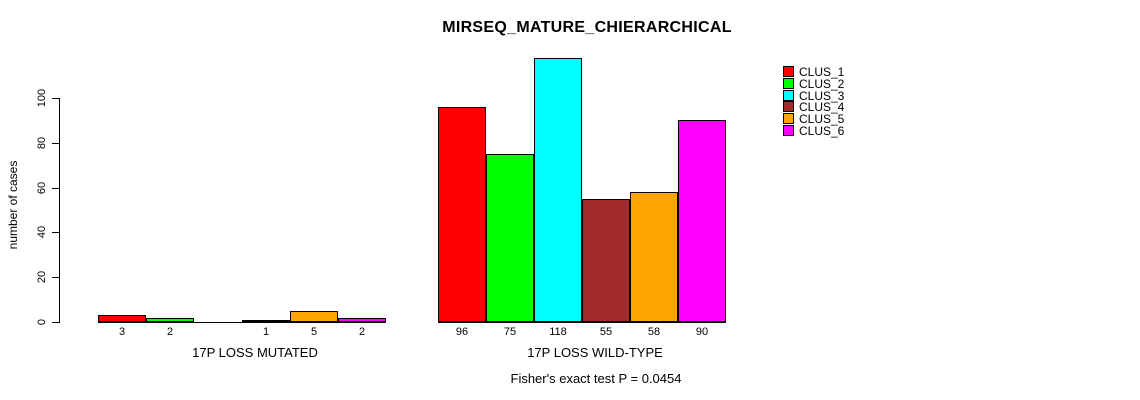 The width and height of the screenshot is (1140, 400). Describe the element at coordinates (822, 107) in the screenshot. I see `legend-label: CLUS_4` at that location.